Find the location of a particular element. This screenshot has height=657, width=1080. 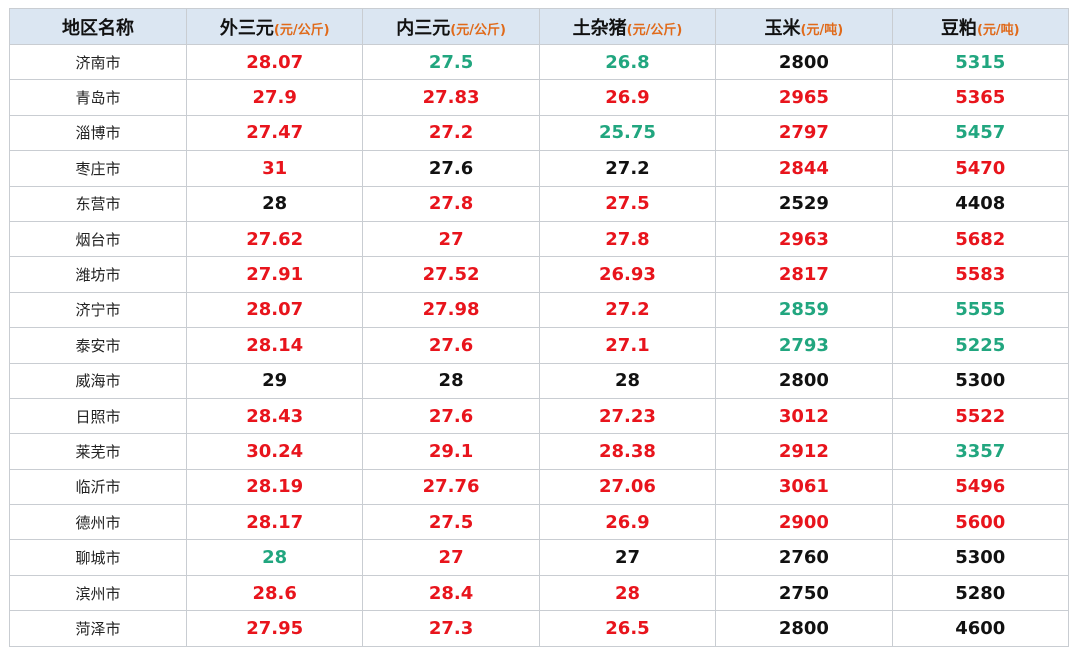

price-cell: 2800 is located at coordinates (804, 628).